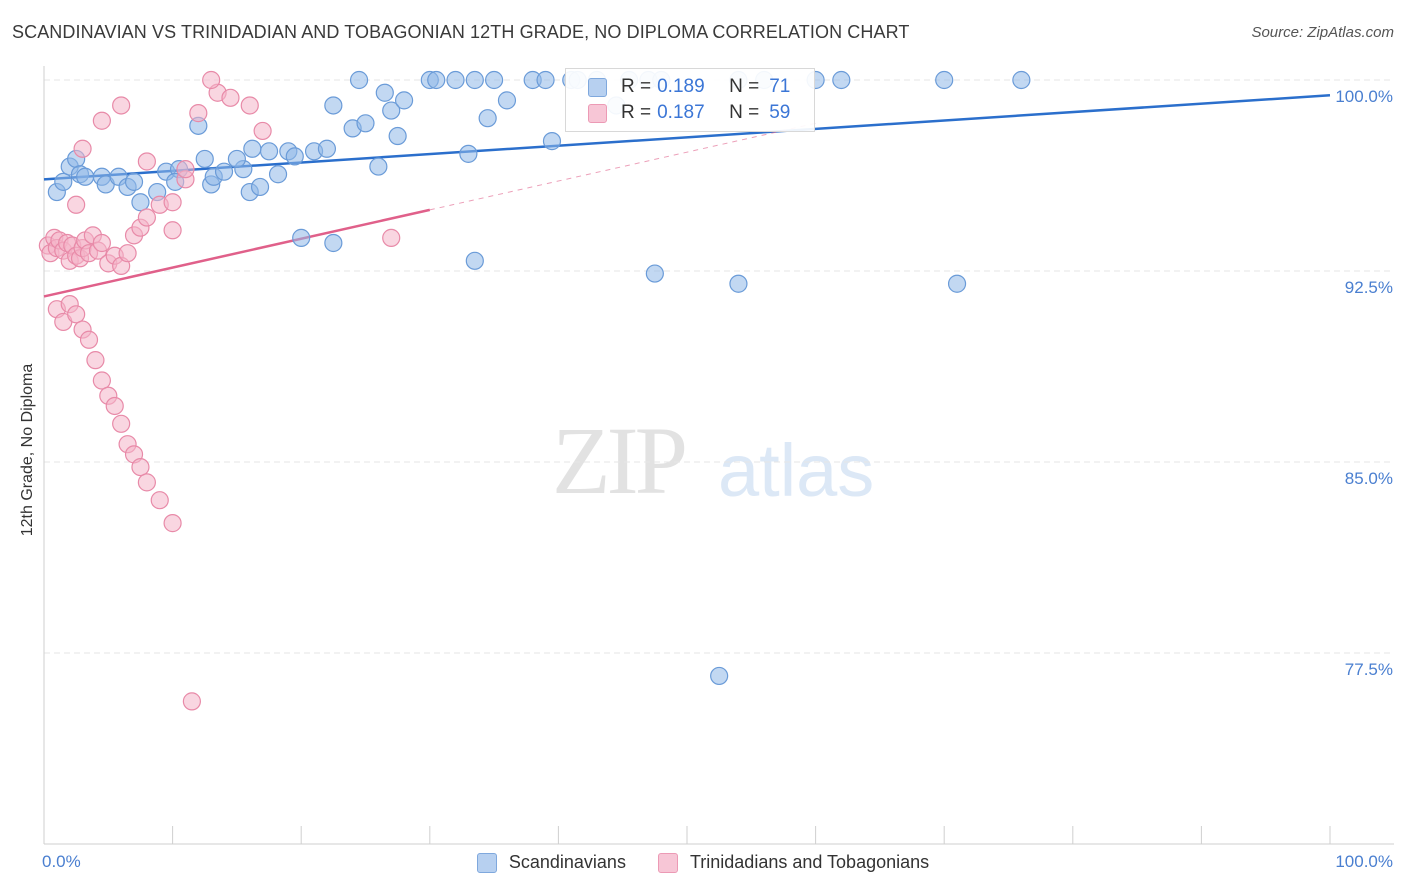 The height and width of the screenshot is (892, 1406). I want to click on watermark-atlas: atlas, so click(796, 470).